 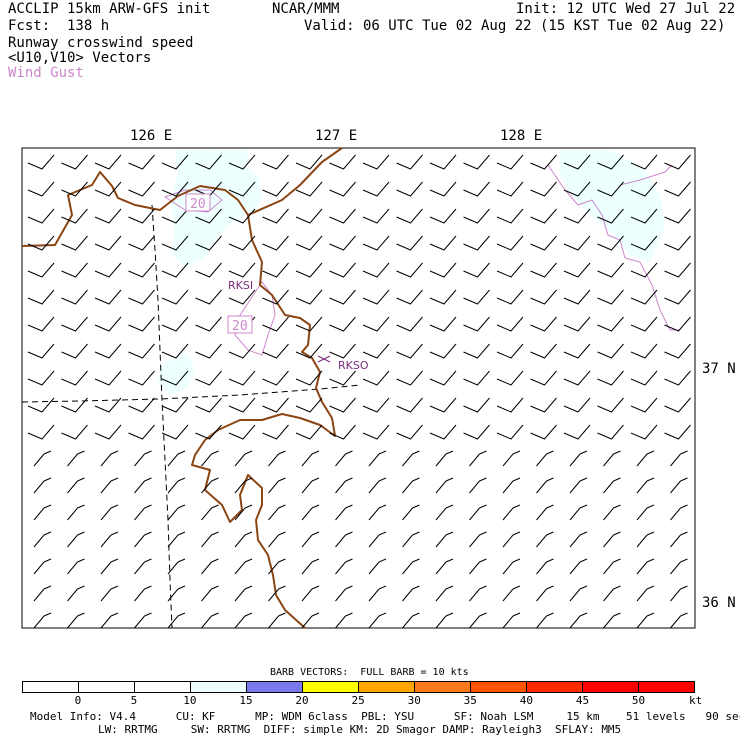 I want to click on color-bar-segment, so click(x=275, y=687).